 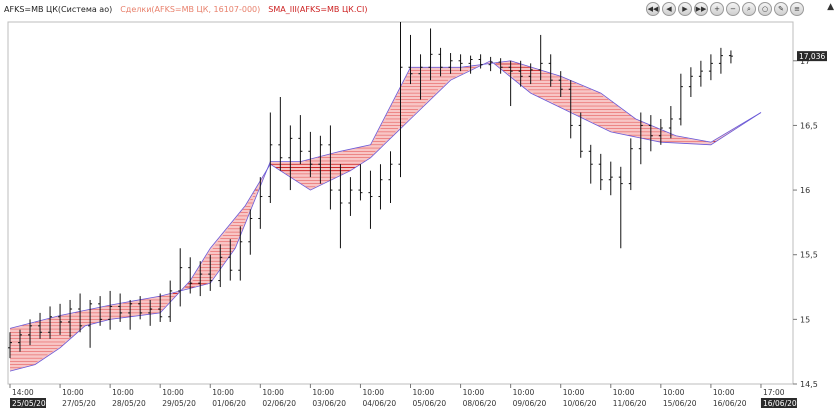 I want to click on magnifier-icon: ⌕, so click(x=749, y=9).